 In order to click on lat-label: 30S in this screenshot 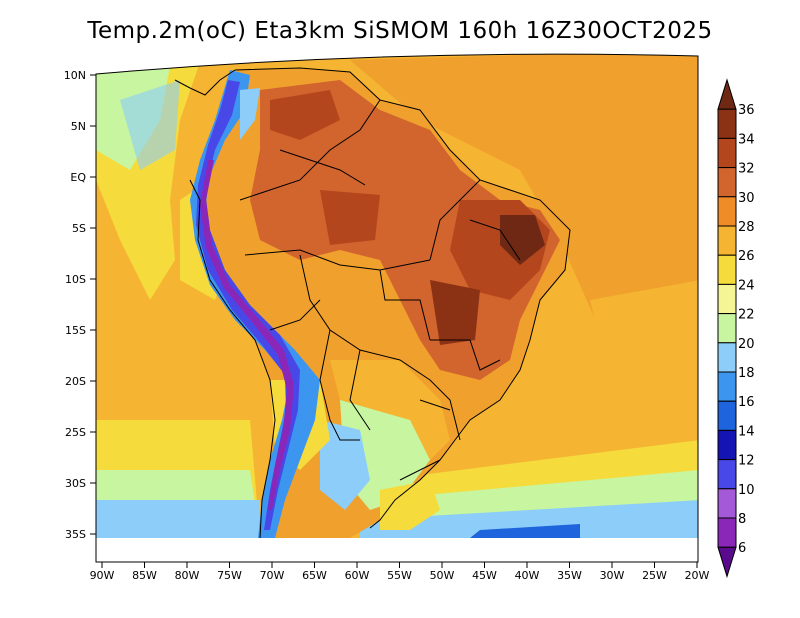, I will do `click(75, 483)`.